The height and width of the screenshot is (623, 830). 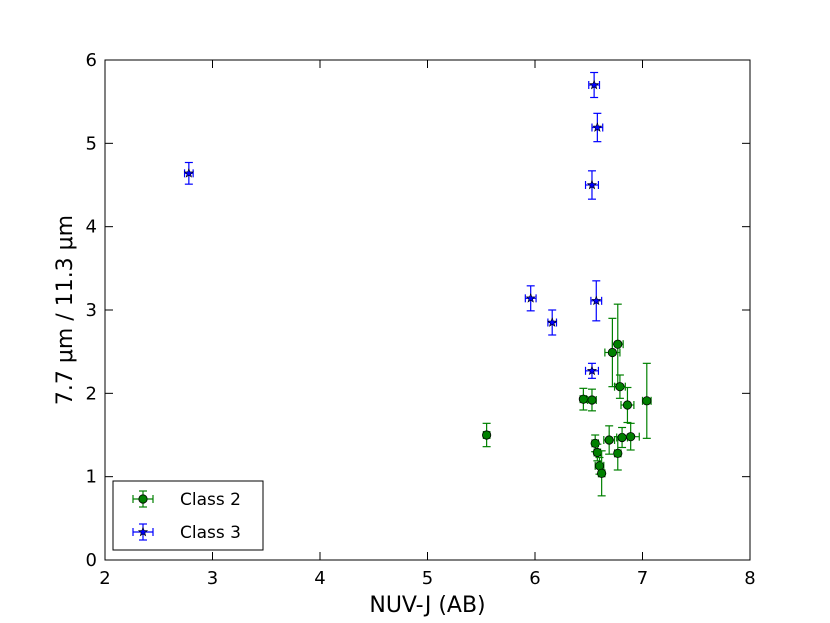 What do you see at coordinates (143, 531) in the screenshot?
I see `legend-class-3-marker` at bounding box center [143, 531].